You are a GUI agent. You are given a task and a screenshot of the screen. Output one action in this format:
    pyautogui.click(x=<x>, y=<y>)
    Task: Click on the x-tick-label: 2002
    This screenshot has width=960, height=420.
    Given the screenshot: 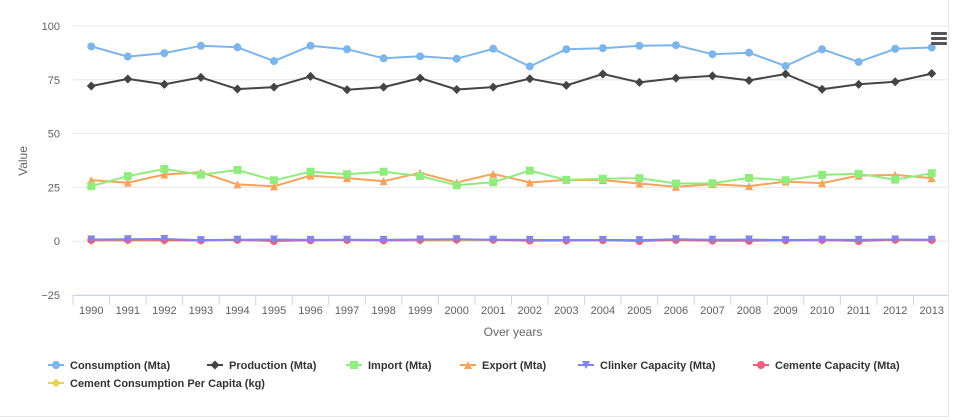 What is the action you would take?
    pyautogui.click(x=530, y=311)
    